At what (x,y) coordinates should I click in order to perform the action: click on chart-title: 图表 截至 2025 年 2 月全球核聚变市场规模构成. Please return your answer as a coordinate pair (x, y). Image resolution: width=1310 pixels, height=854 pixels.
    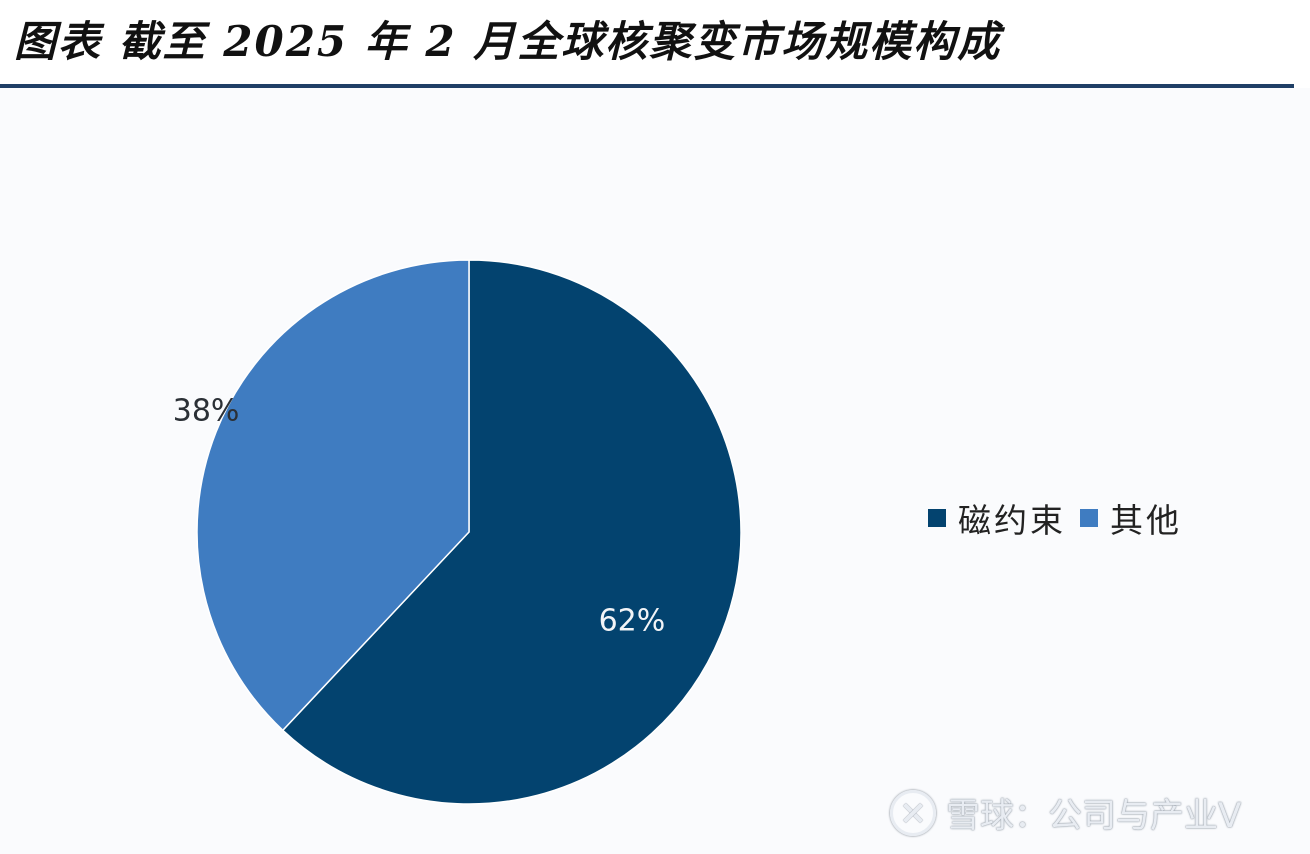
    Looking at the image, I should click on (508, 41).